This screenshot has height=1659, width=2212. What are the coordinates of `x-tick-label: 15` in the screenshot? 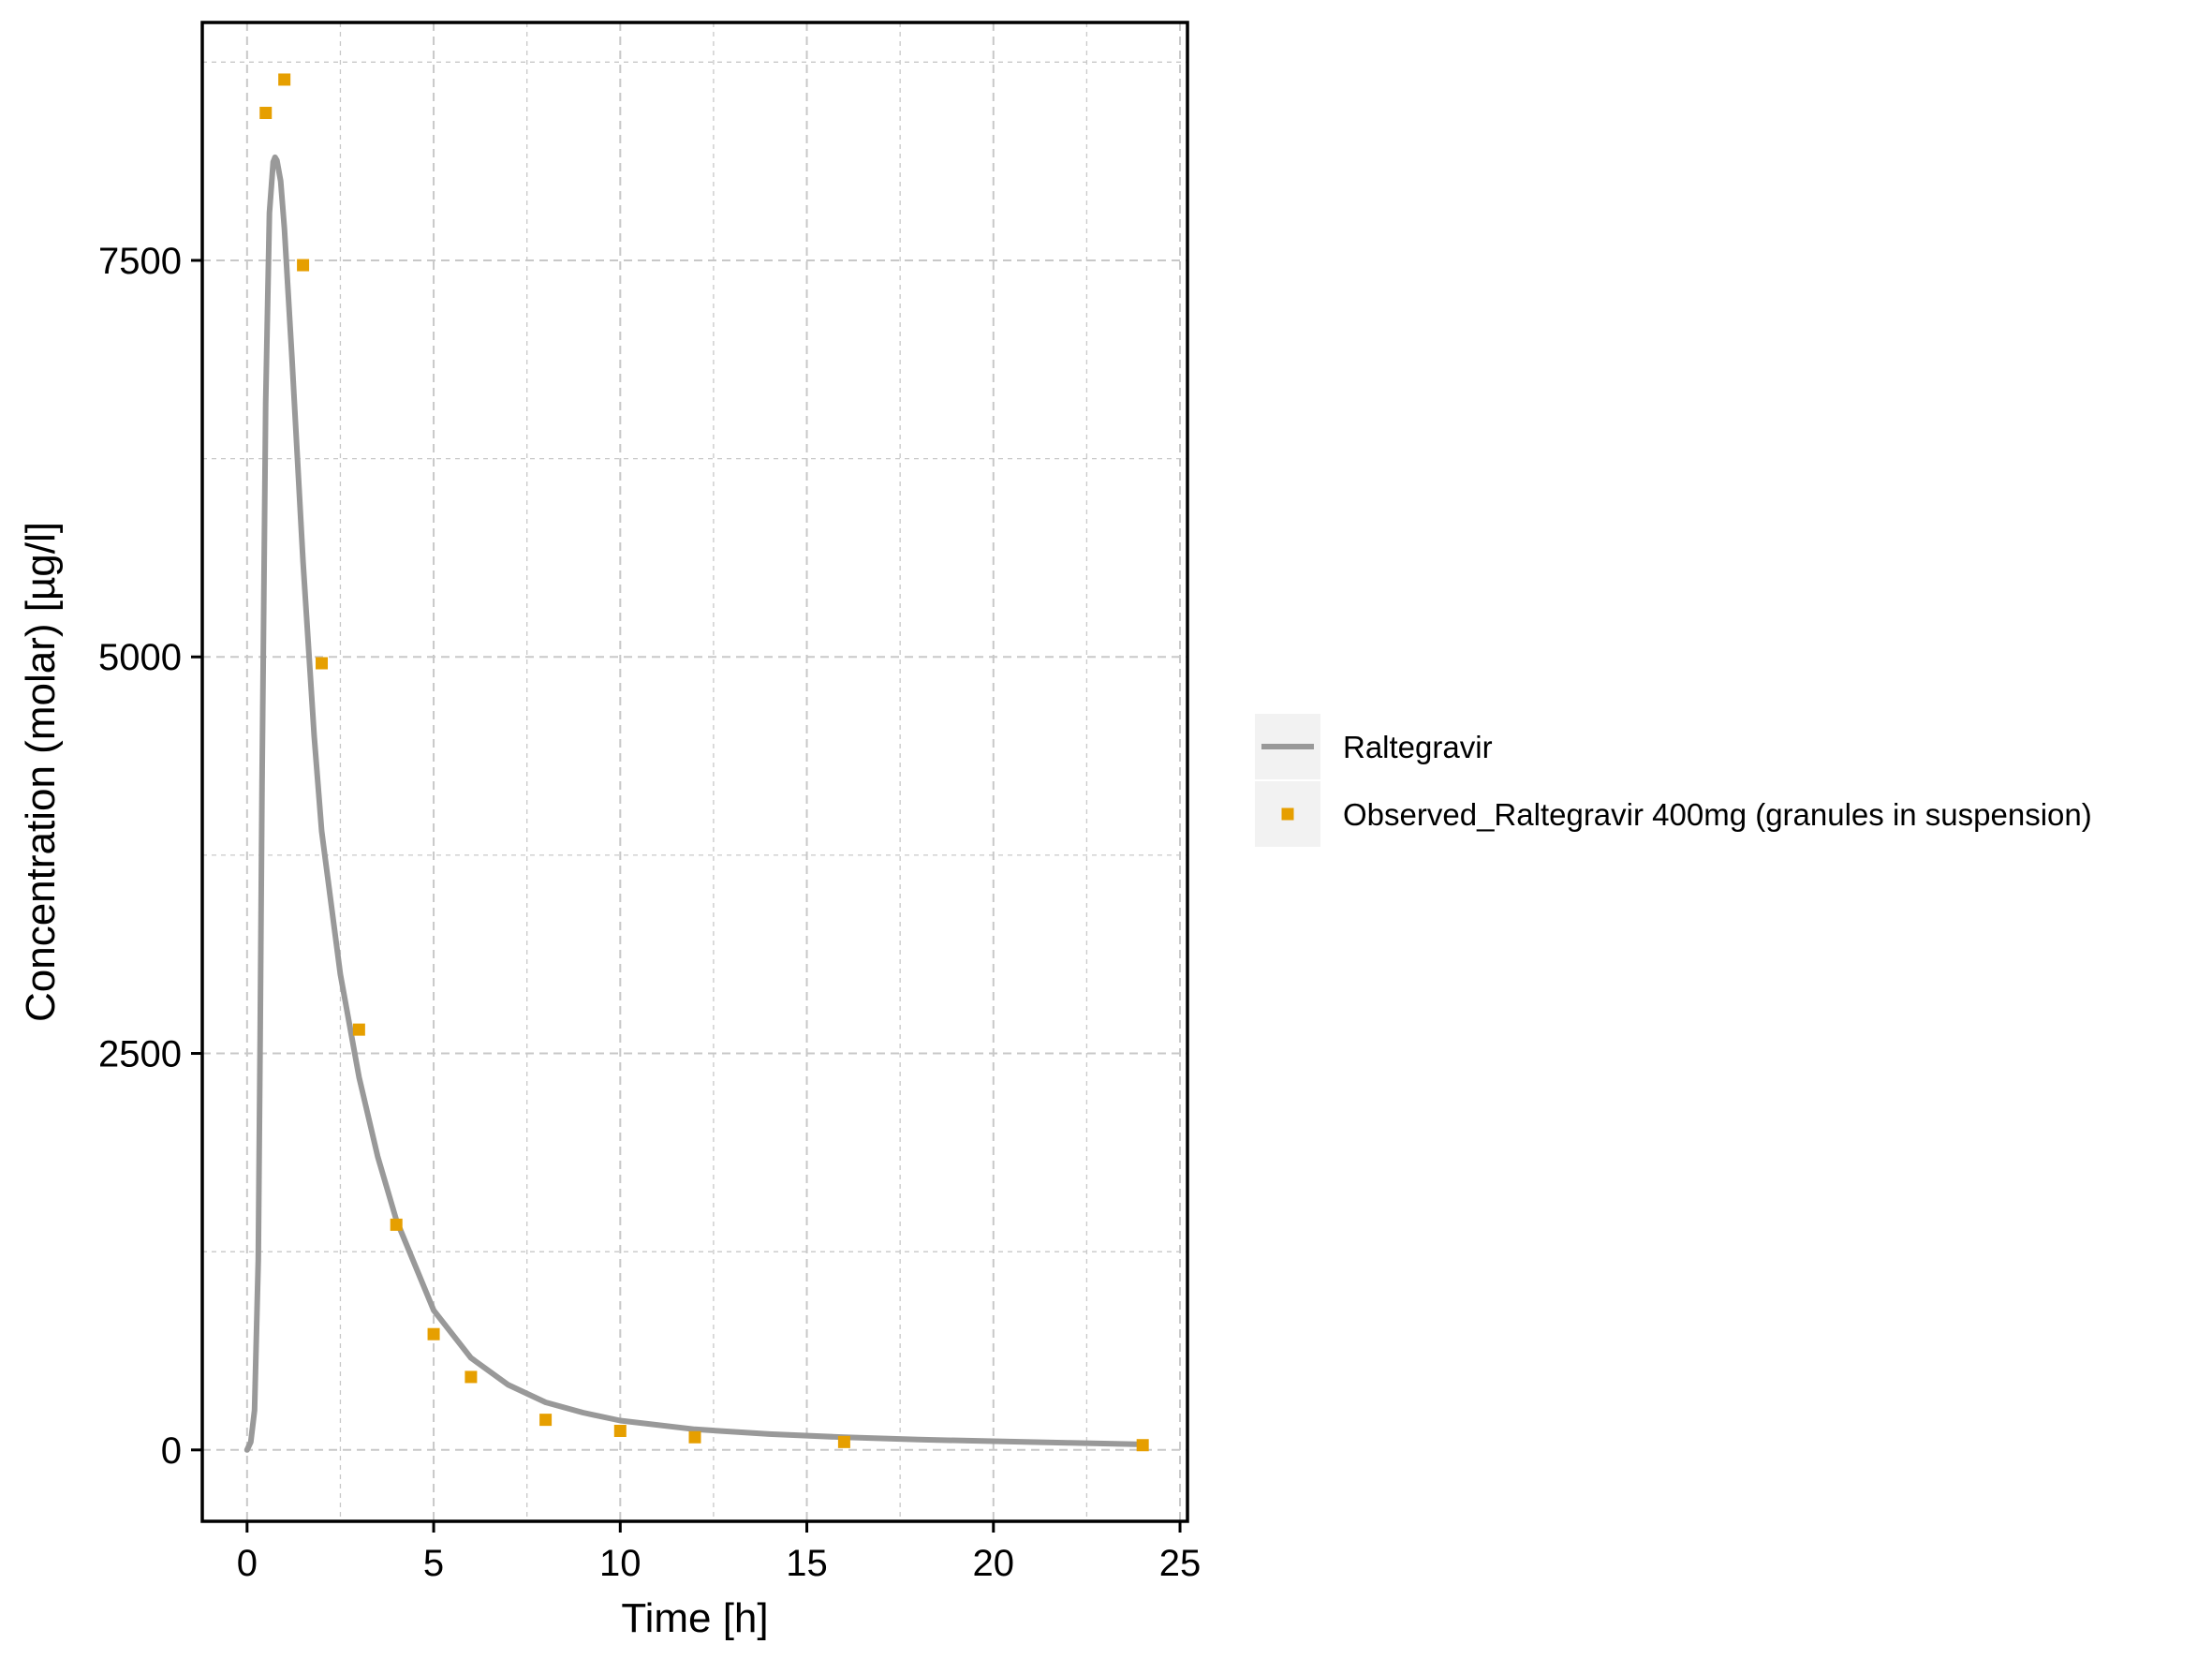 It's located at (807, 1563).